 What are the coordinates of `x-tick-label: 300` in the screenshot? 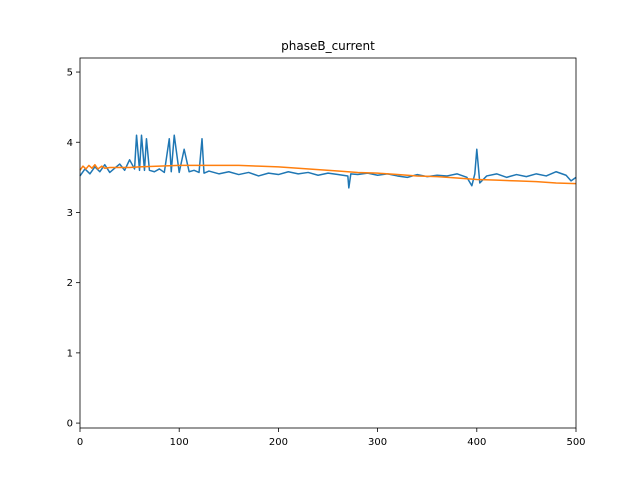 It's located at (377, 442).